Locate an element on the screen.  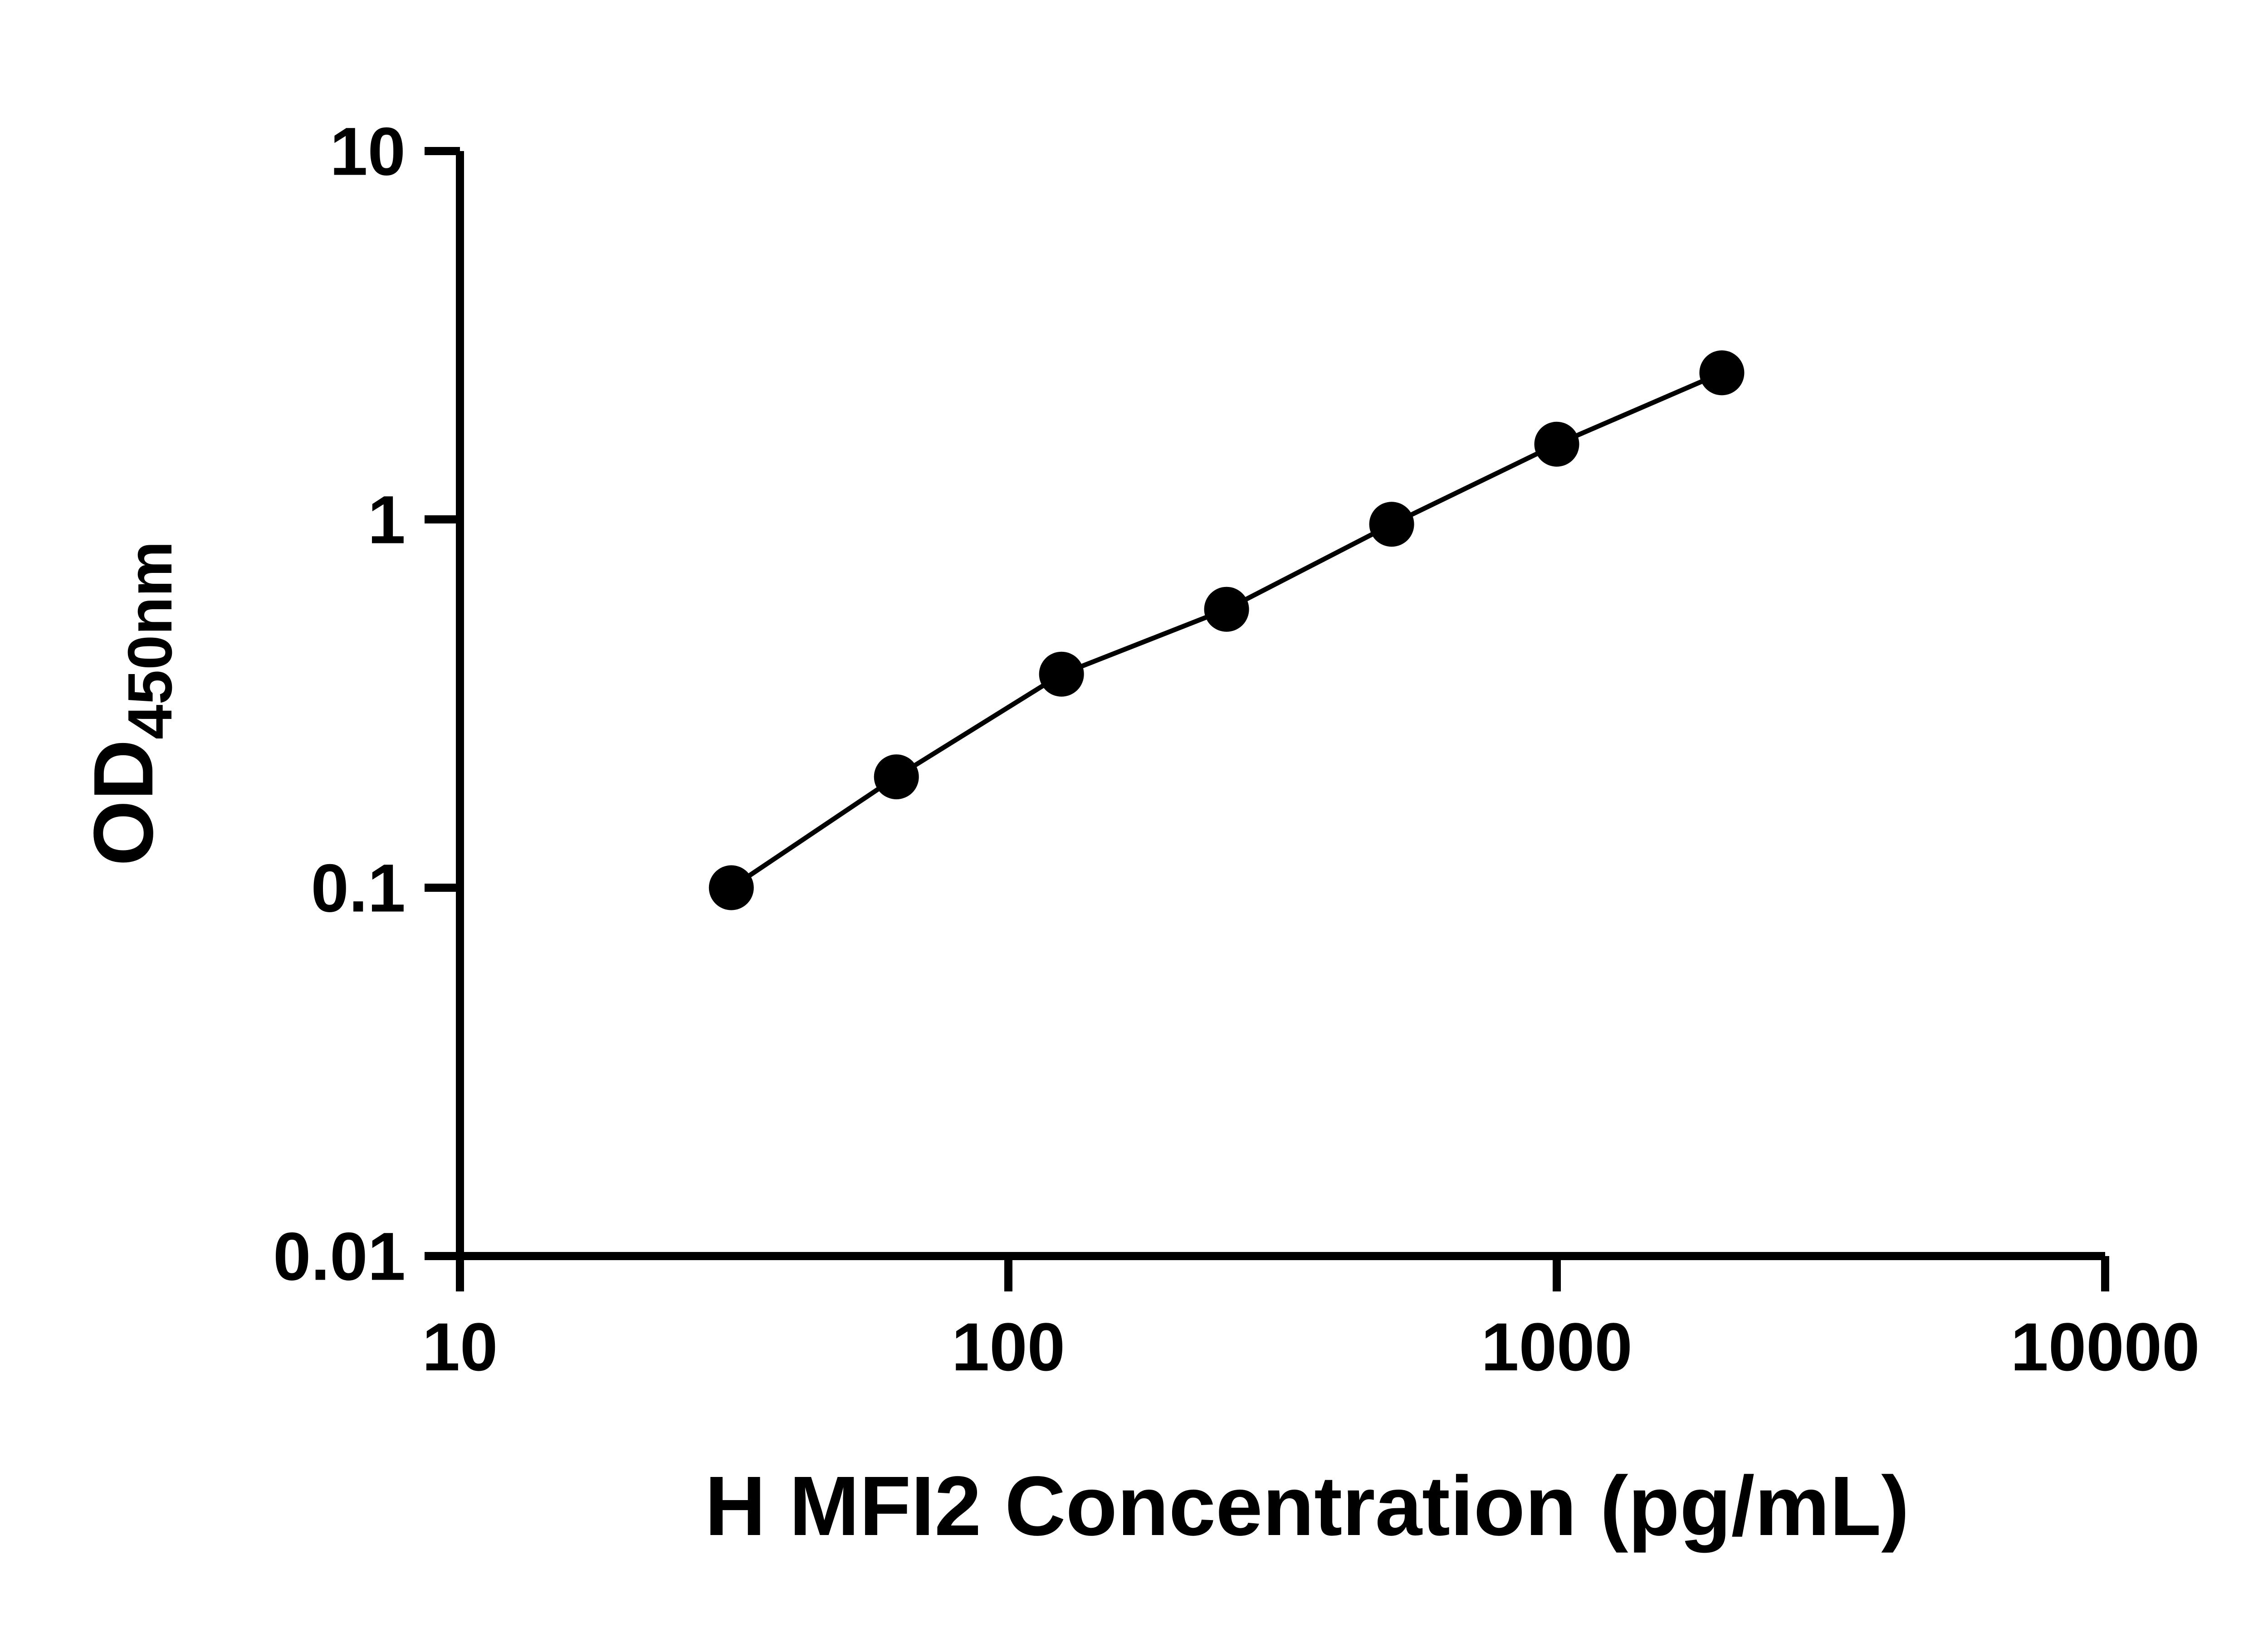
x-axis-title: H MFI2 Concentration (pg/mL) is located at coordinates (1307, 1506).